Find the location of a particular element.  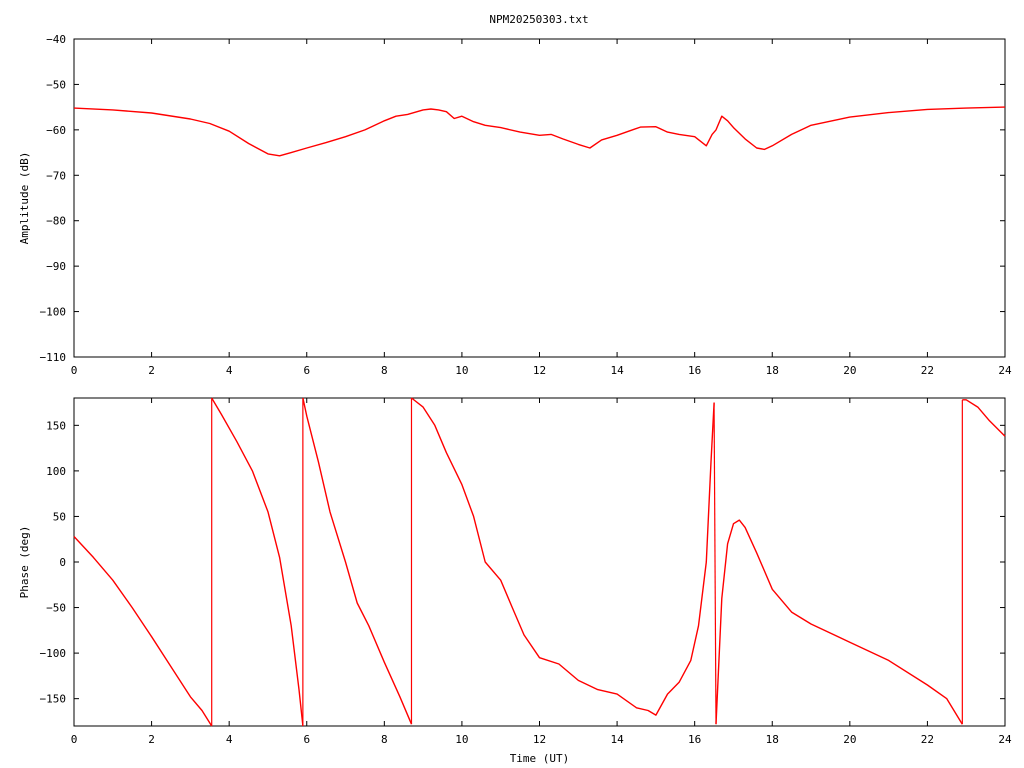

phase-x-tick-label: 16 is located at coordinates (694, 739).